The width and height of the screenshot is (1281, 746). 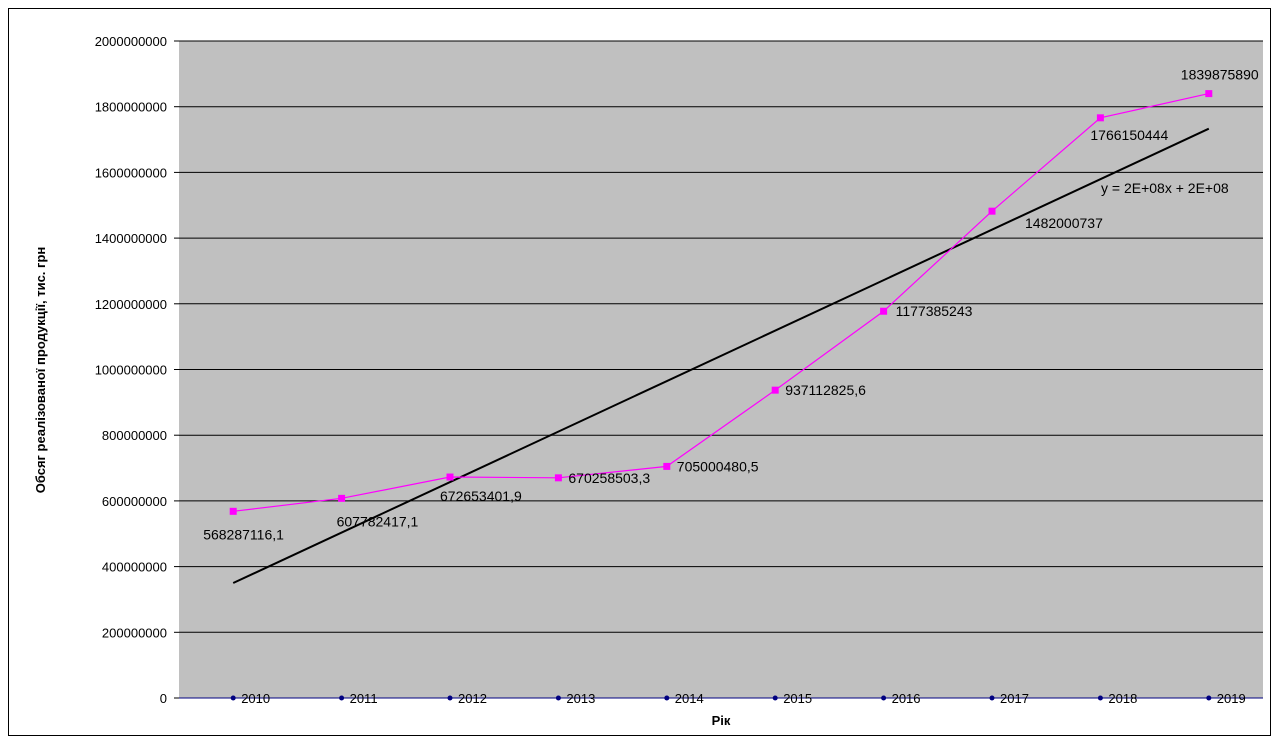 What do you see at coordinates (134, 501) in the screenshot?
I see `y-tick-label: 600000000` at bounding box center [134, 501].